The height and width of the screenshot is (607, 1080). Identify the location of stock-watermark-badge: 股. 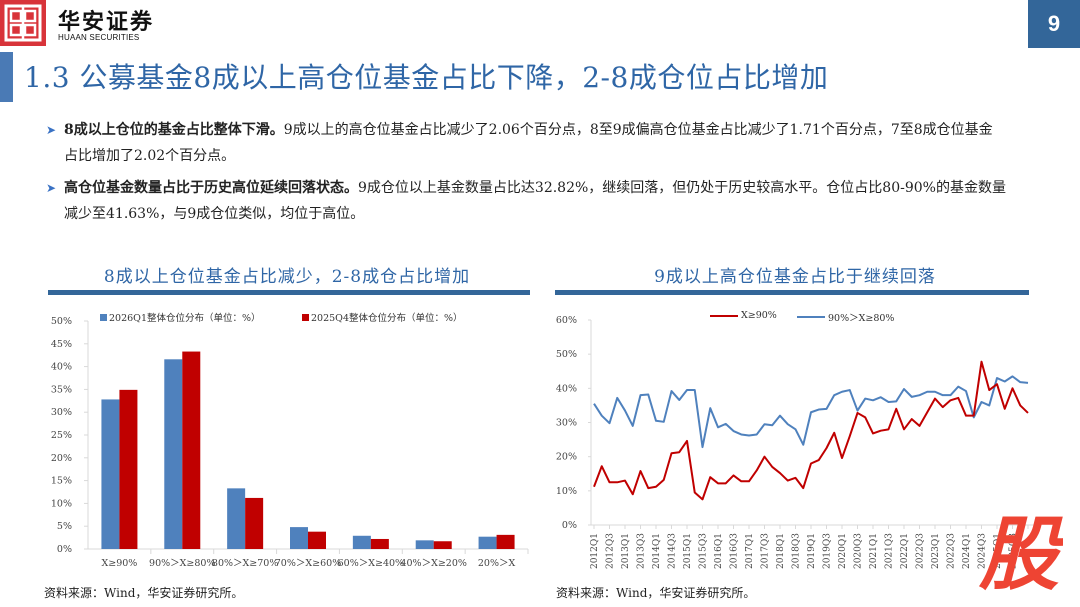
(1021, 554).